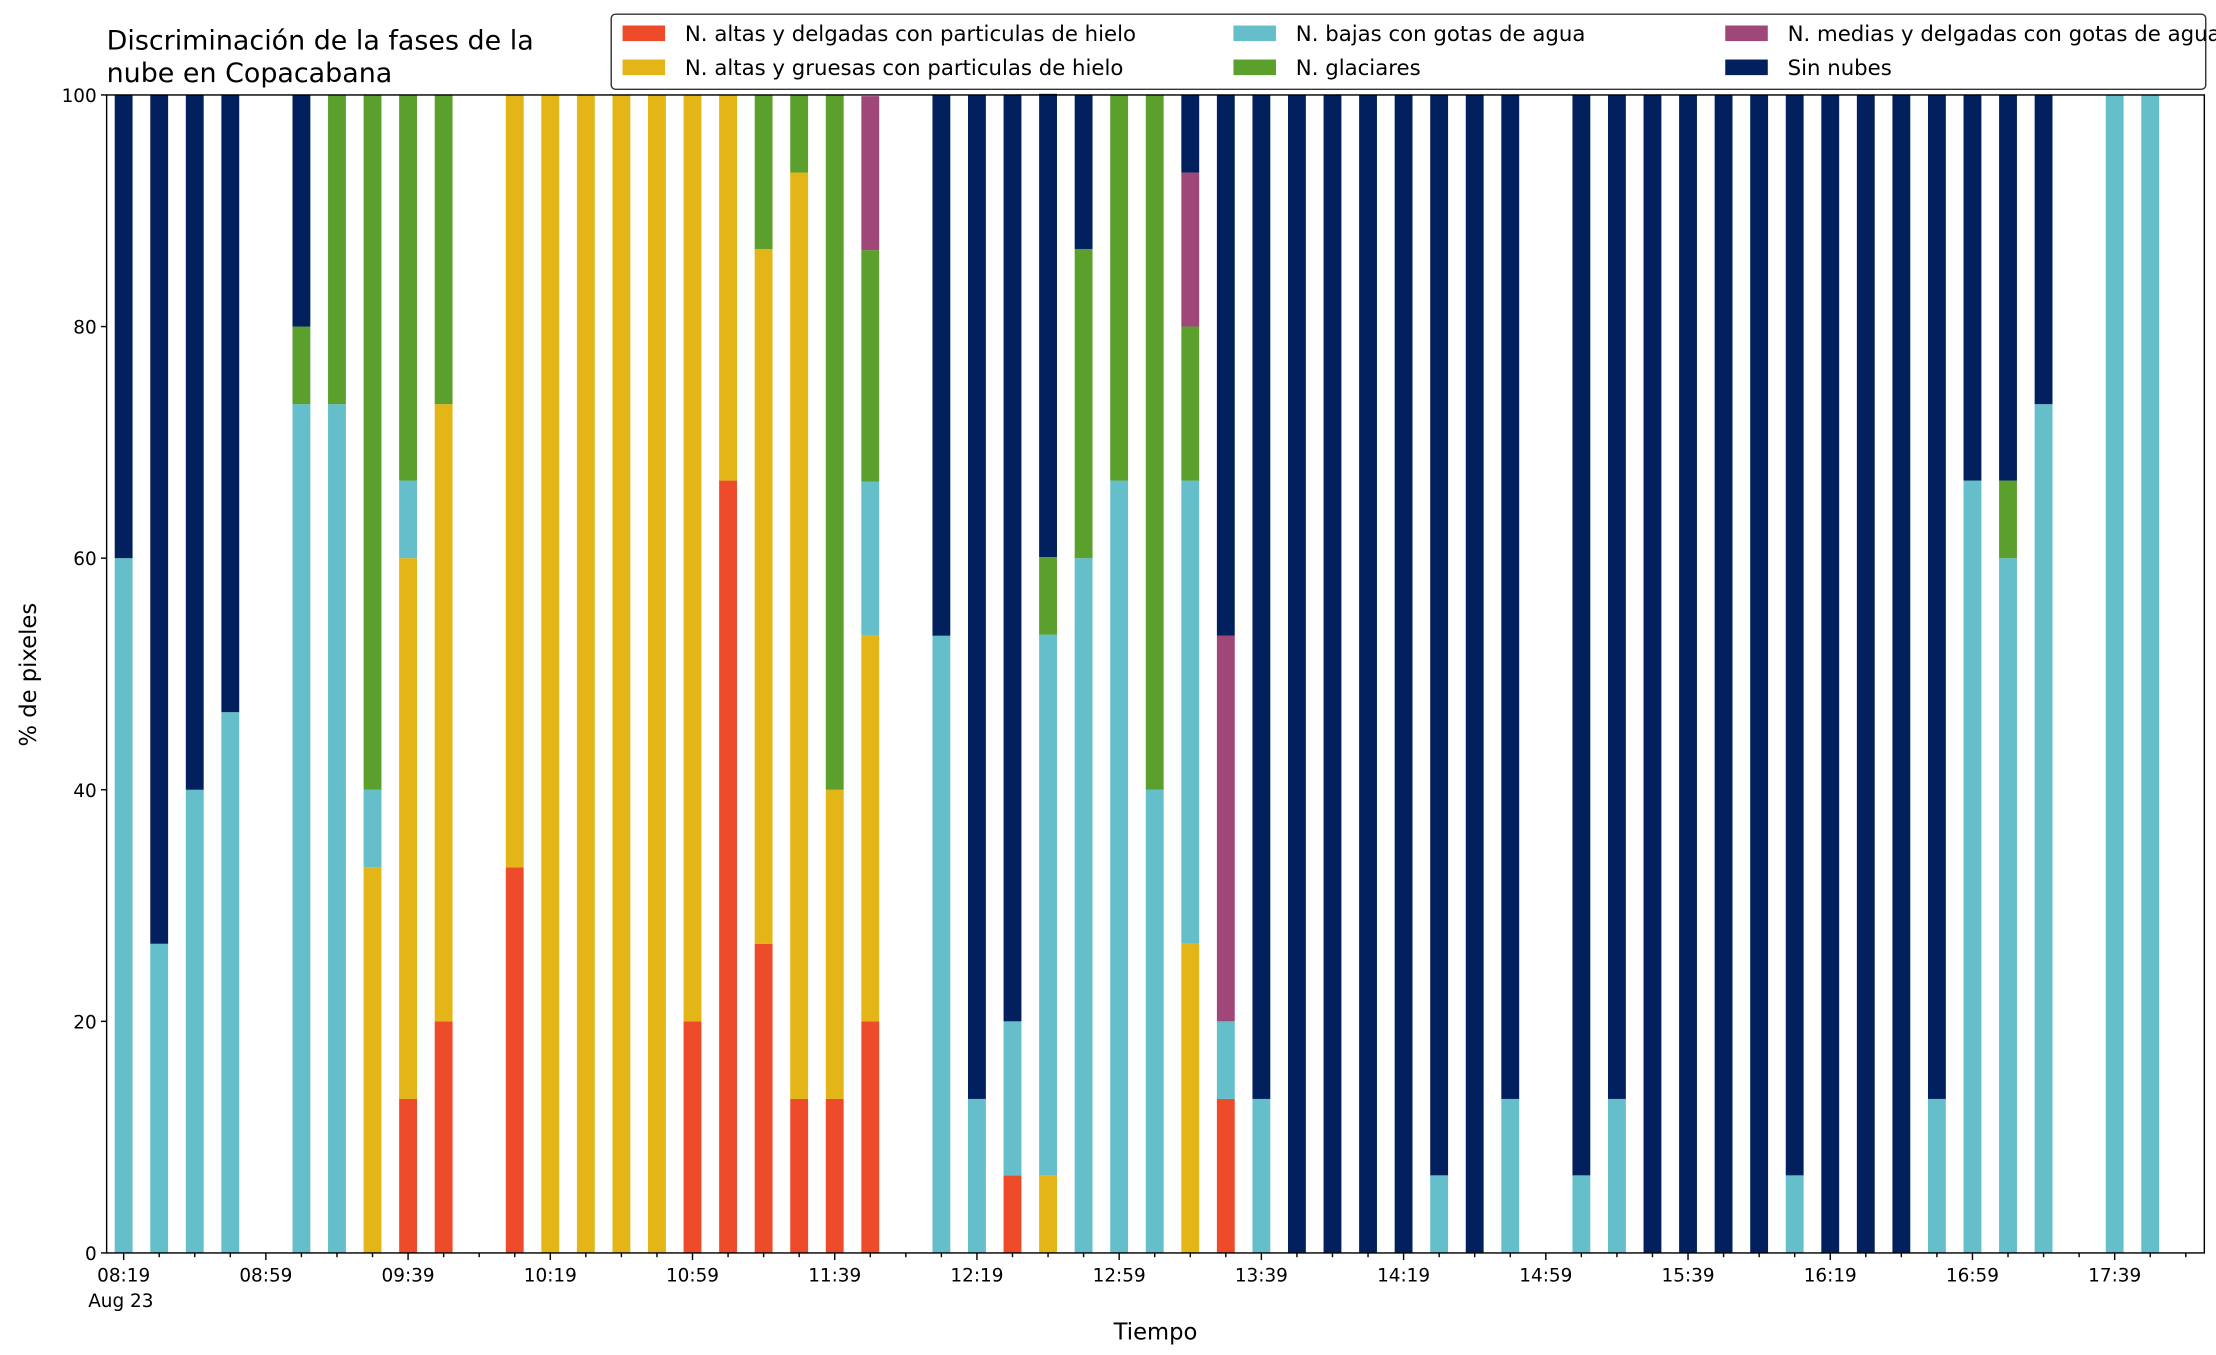 This screenshot has height=1355, width=2216. I want to click on x-tick-label: 11:39, so click(834, 1275).